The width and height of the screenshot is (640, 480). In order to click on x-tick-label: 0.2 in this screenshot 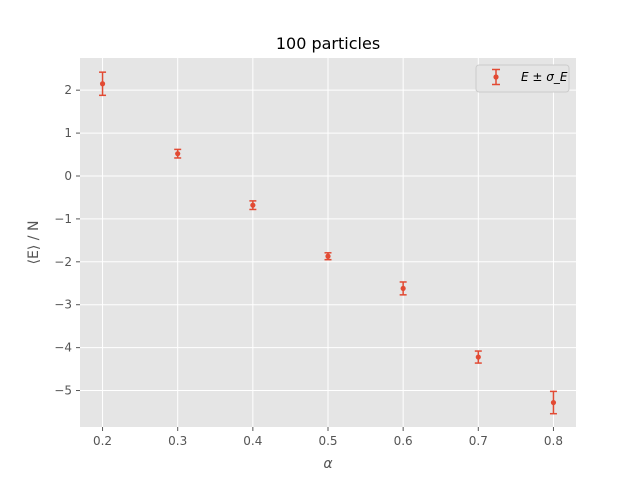, I will do `click(102, 441)`.